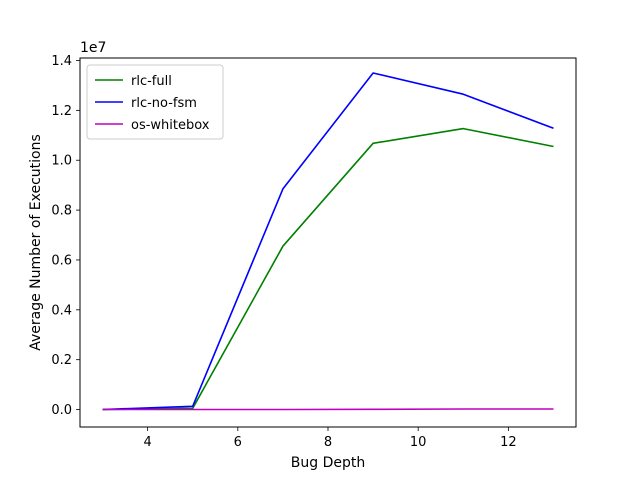 The image size is (640, 480). Describe the element at coordinates (61, 360) in the screenshot. I see `y-tick-label: 0.2` at that location.